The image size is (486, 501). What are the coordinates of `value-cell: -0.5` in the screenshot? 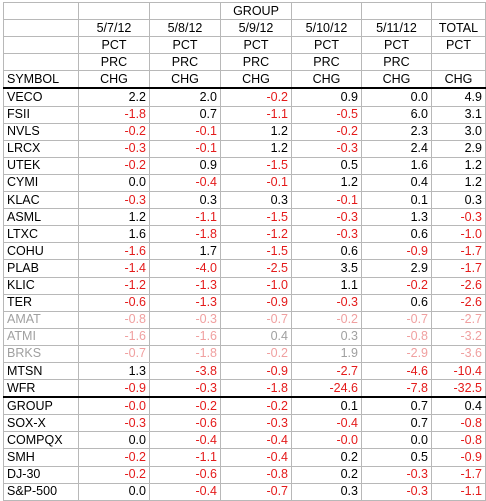 It's located at (326, 114).